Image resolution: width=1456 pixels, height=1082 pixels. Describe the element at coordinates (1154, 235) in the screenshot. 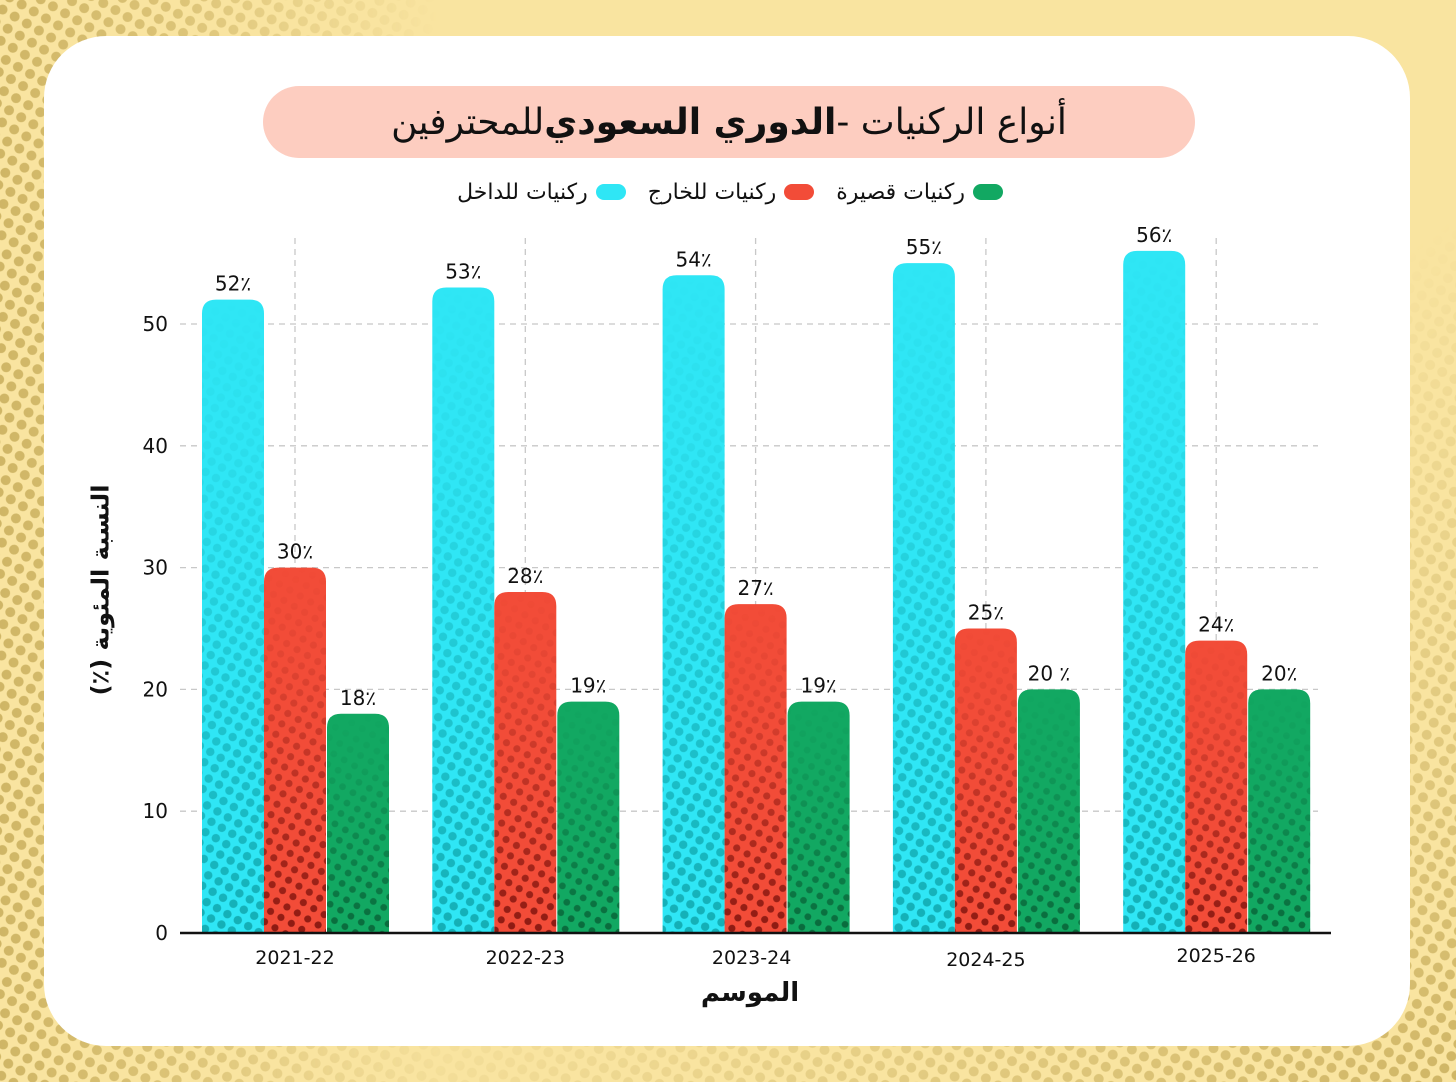

I see `value-label: 56٪` at that location.